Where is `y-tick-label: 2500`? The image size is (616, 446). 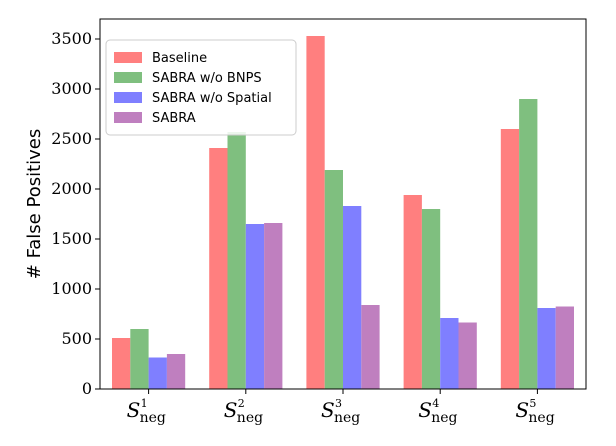 y-tick-label: 2500 is located at coordinates (71, 138).